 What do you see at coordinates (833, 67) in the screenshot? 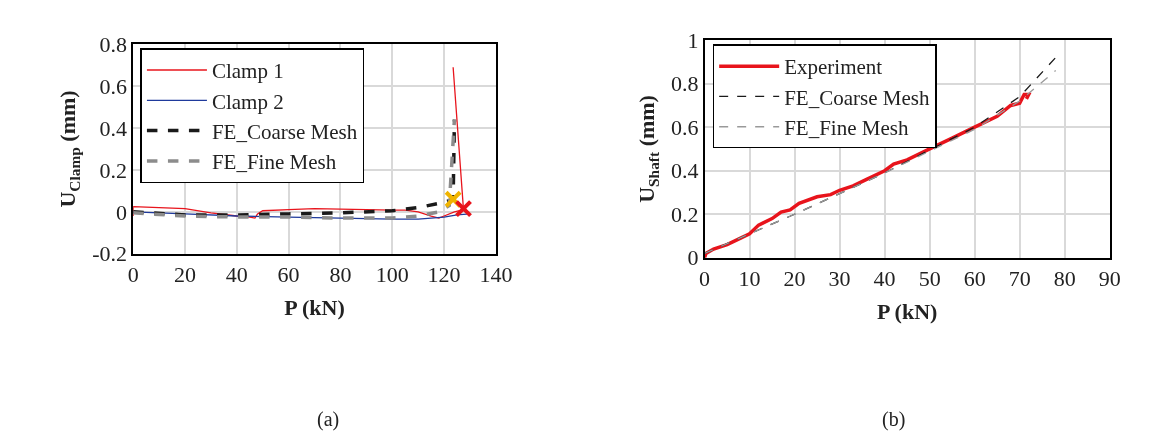
I see `legend-label: Experiment` at bounding box center [833, 67].